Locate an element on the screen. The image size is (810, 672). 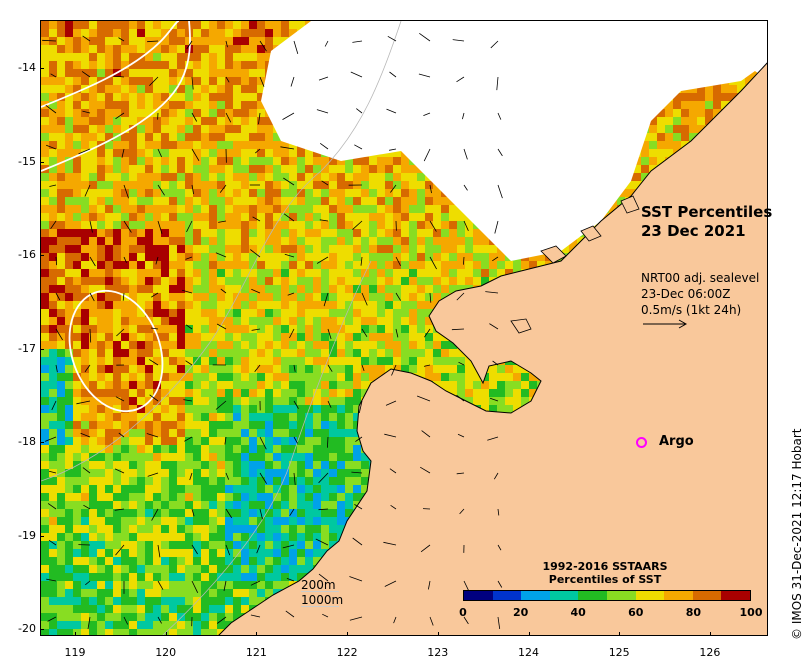
colorbar-title-line-2: Percentiles of SST is located at coordinates (605, 579).